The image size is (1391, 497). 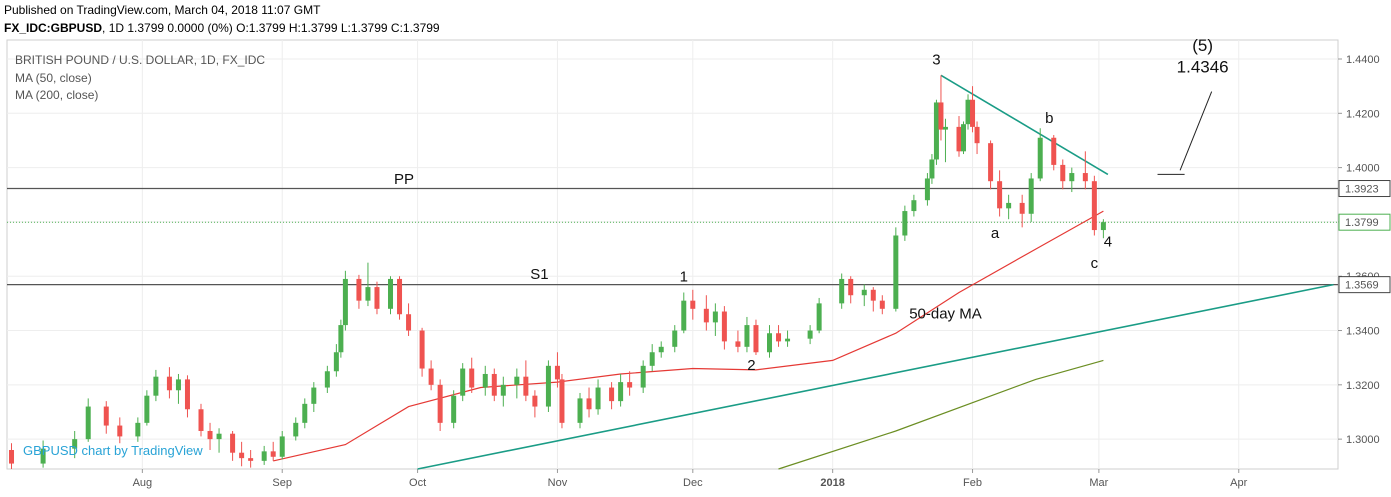 What do you see at coordinates (1363, 60) in the screenshot?
I see `y-tick-label: 1.4400` at bounding box center [1363, 60].